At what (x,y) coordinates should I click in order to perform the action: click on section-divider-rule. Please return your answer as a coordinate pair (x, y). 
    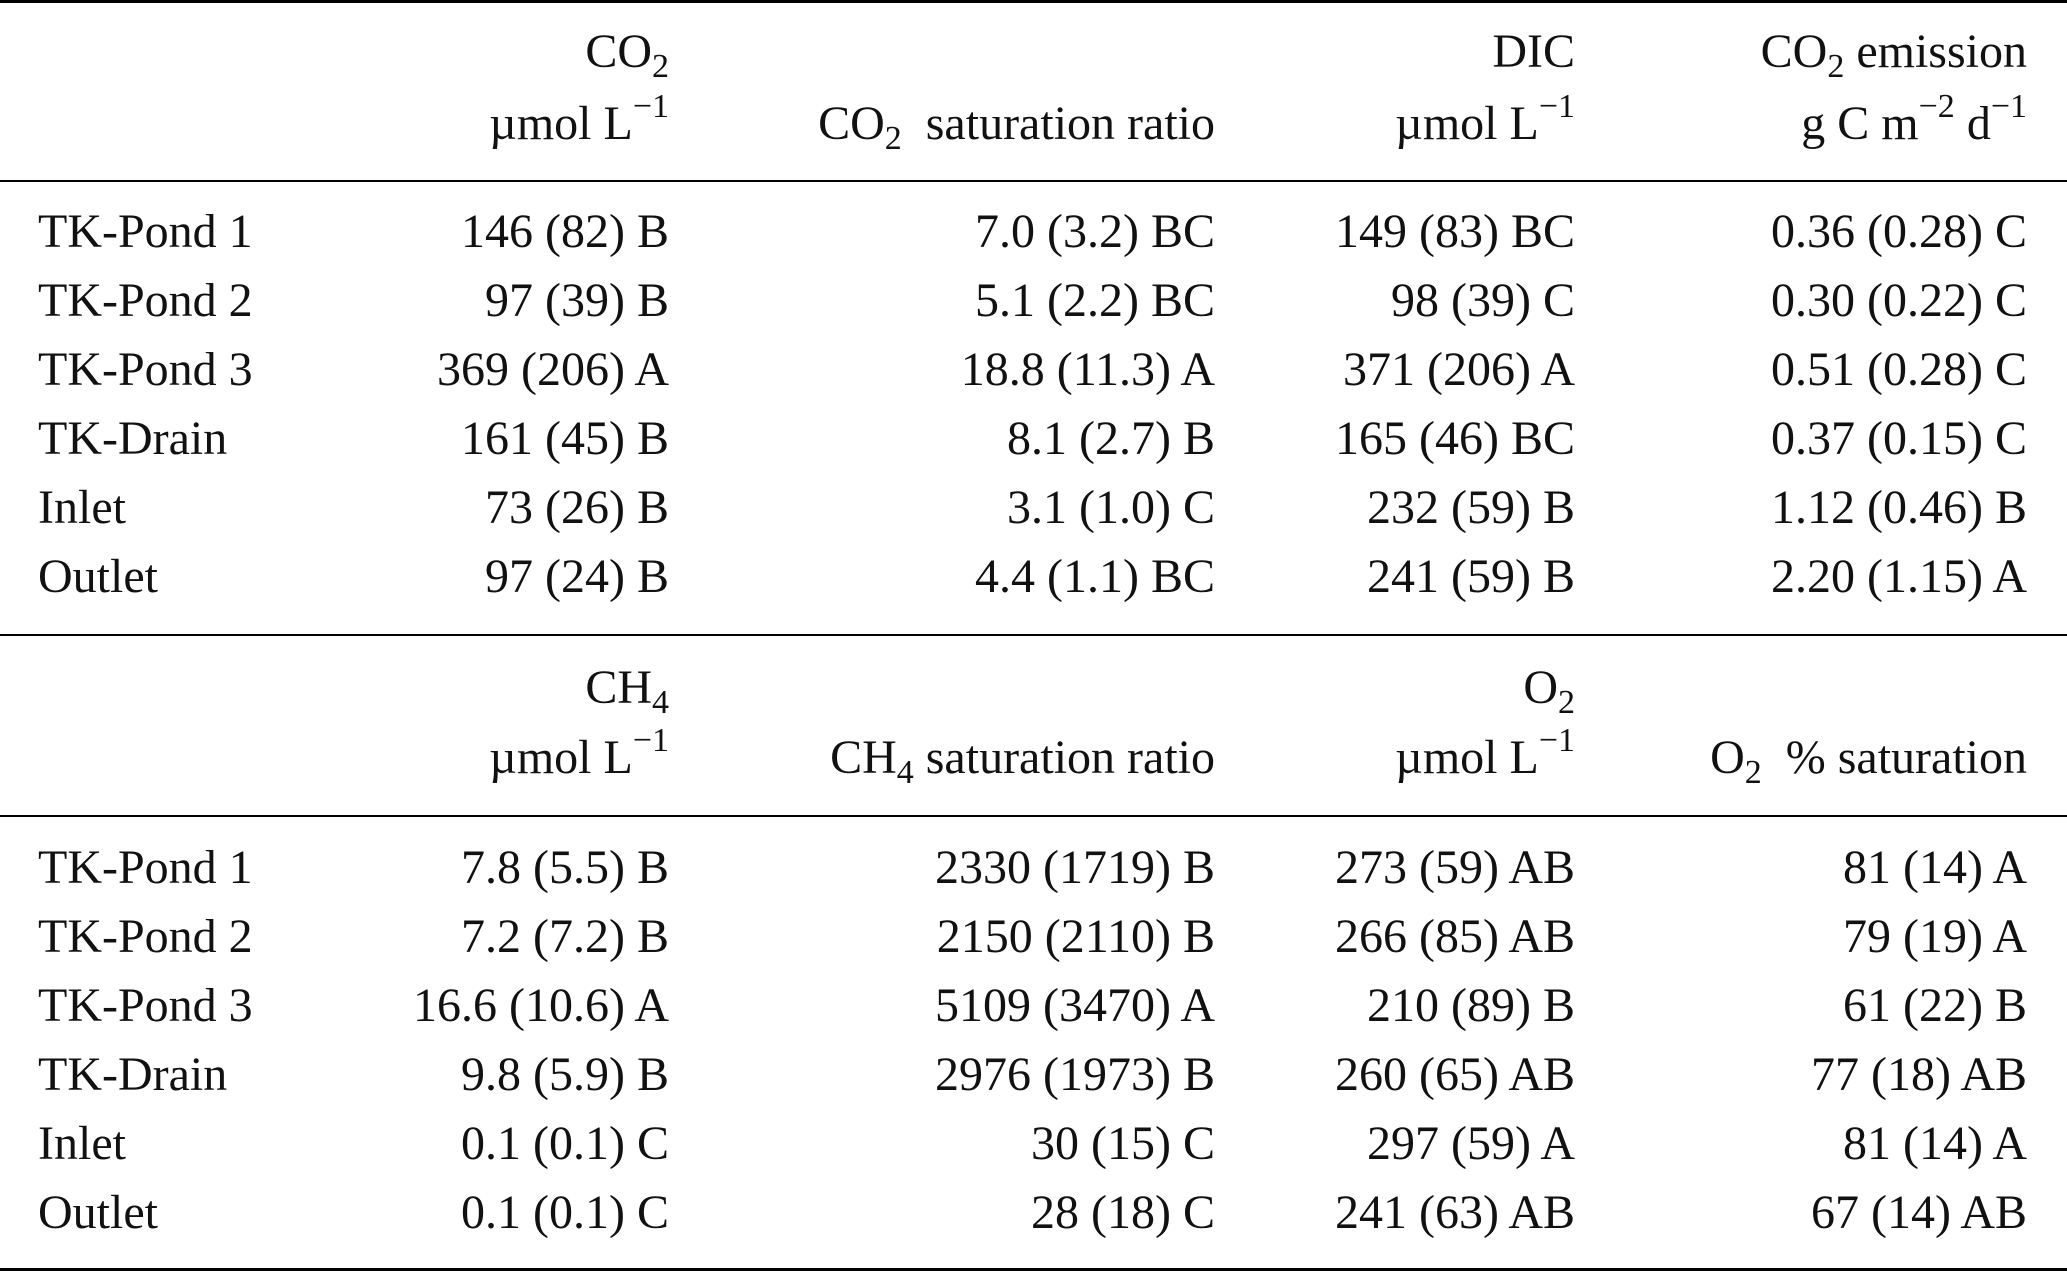
    Looking at the image, I should click on (1033, 635).